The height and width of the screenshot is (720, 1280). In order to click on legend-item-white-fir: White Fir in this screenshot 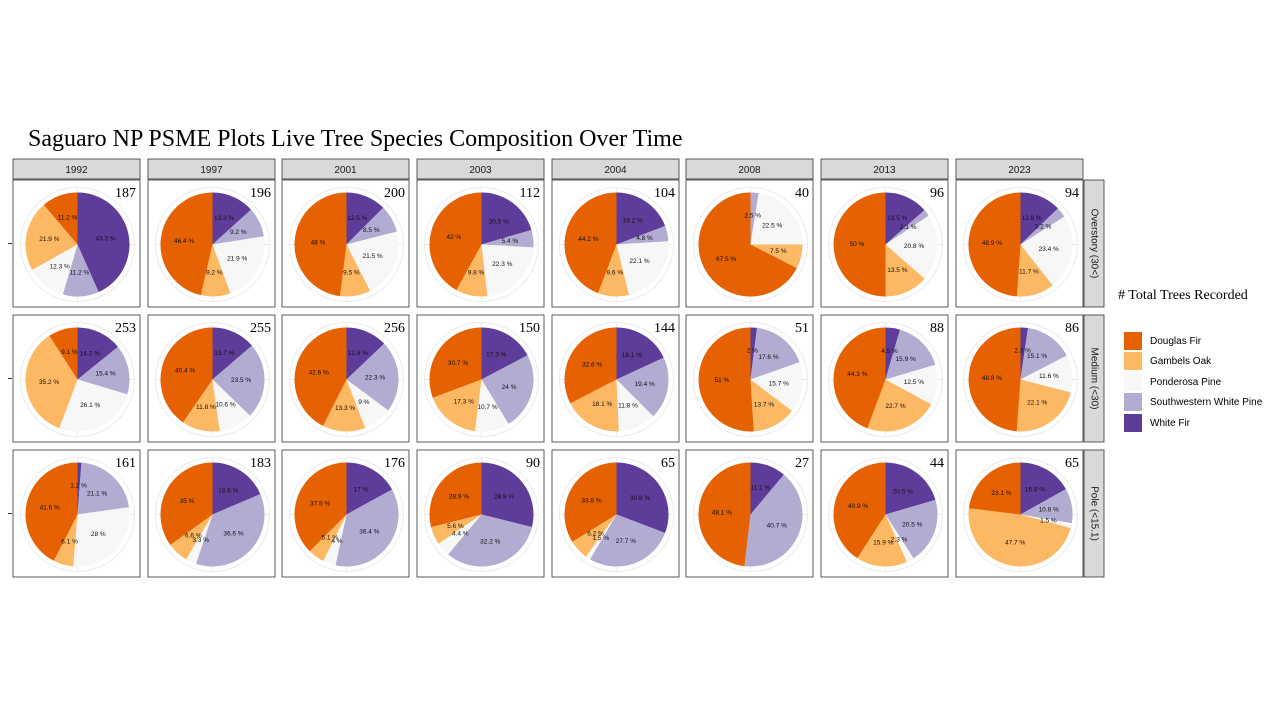, I will do `click(1157, 423)`.